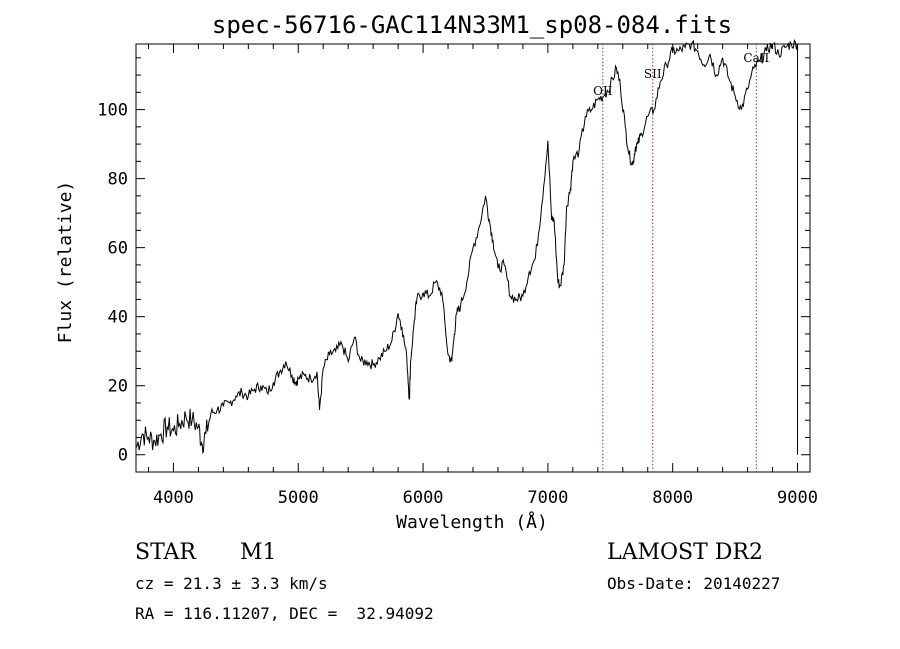  What do you see at coordinates (112, 111) in the screenshot?
I see `y-tick-label: 100` at bounding box center [112, 111].